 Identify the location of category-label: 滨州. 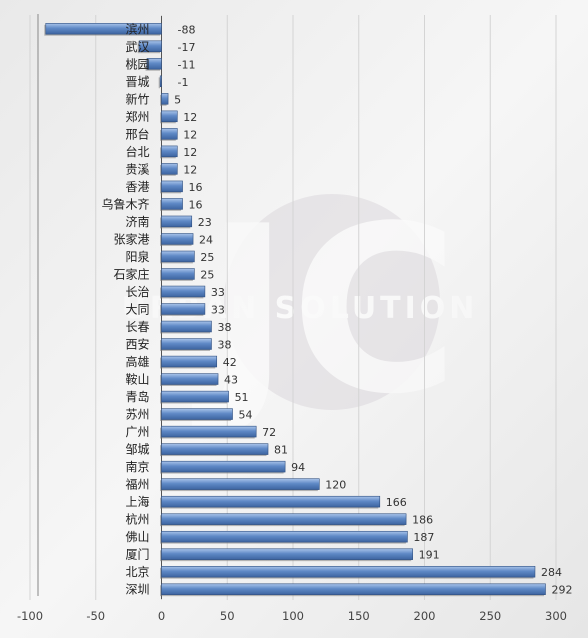
(137, 28).